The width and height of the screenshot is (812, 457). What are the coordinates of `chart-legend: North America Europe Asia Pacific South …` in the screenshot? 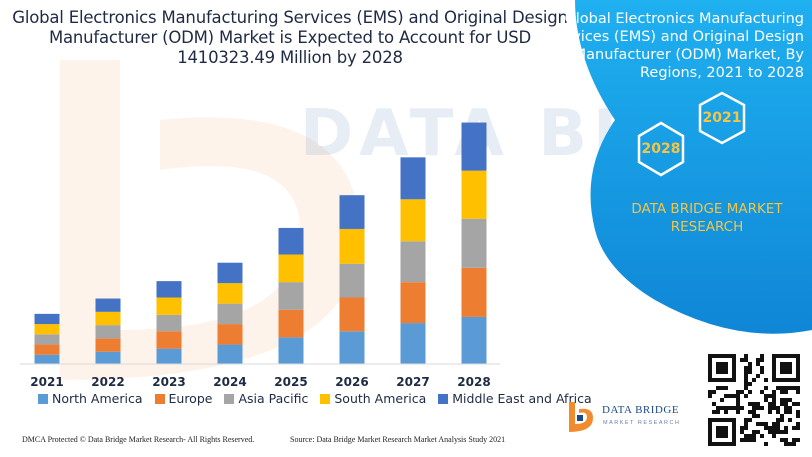 It's located at (315, 398).